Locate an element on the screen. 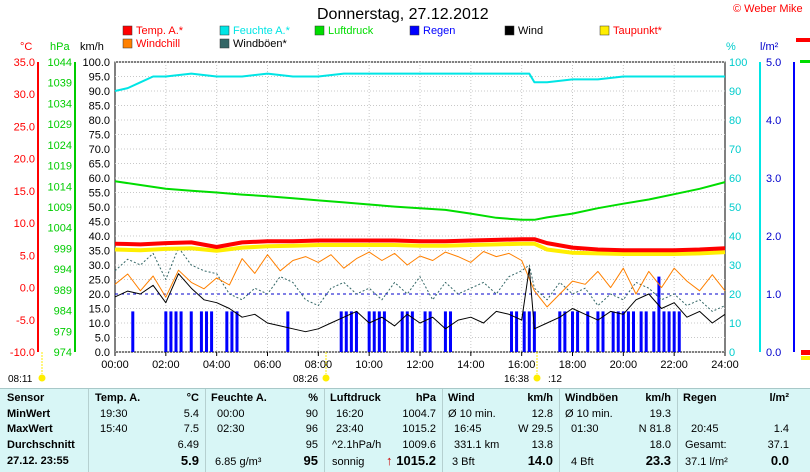  rain-max-value: 1.4 is located at coordinates (781, 429).